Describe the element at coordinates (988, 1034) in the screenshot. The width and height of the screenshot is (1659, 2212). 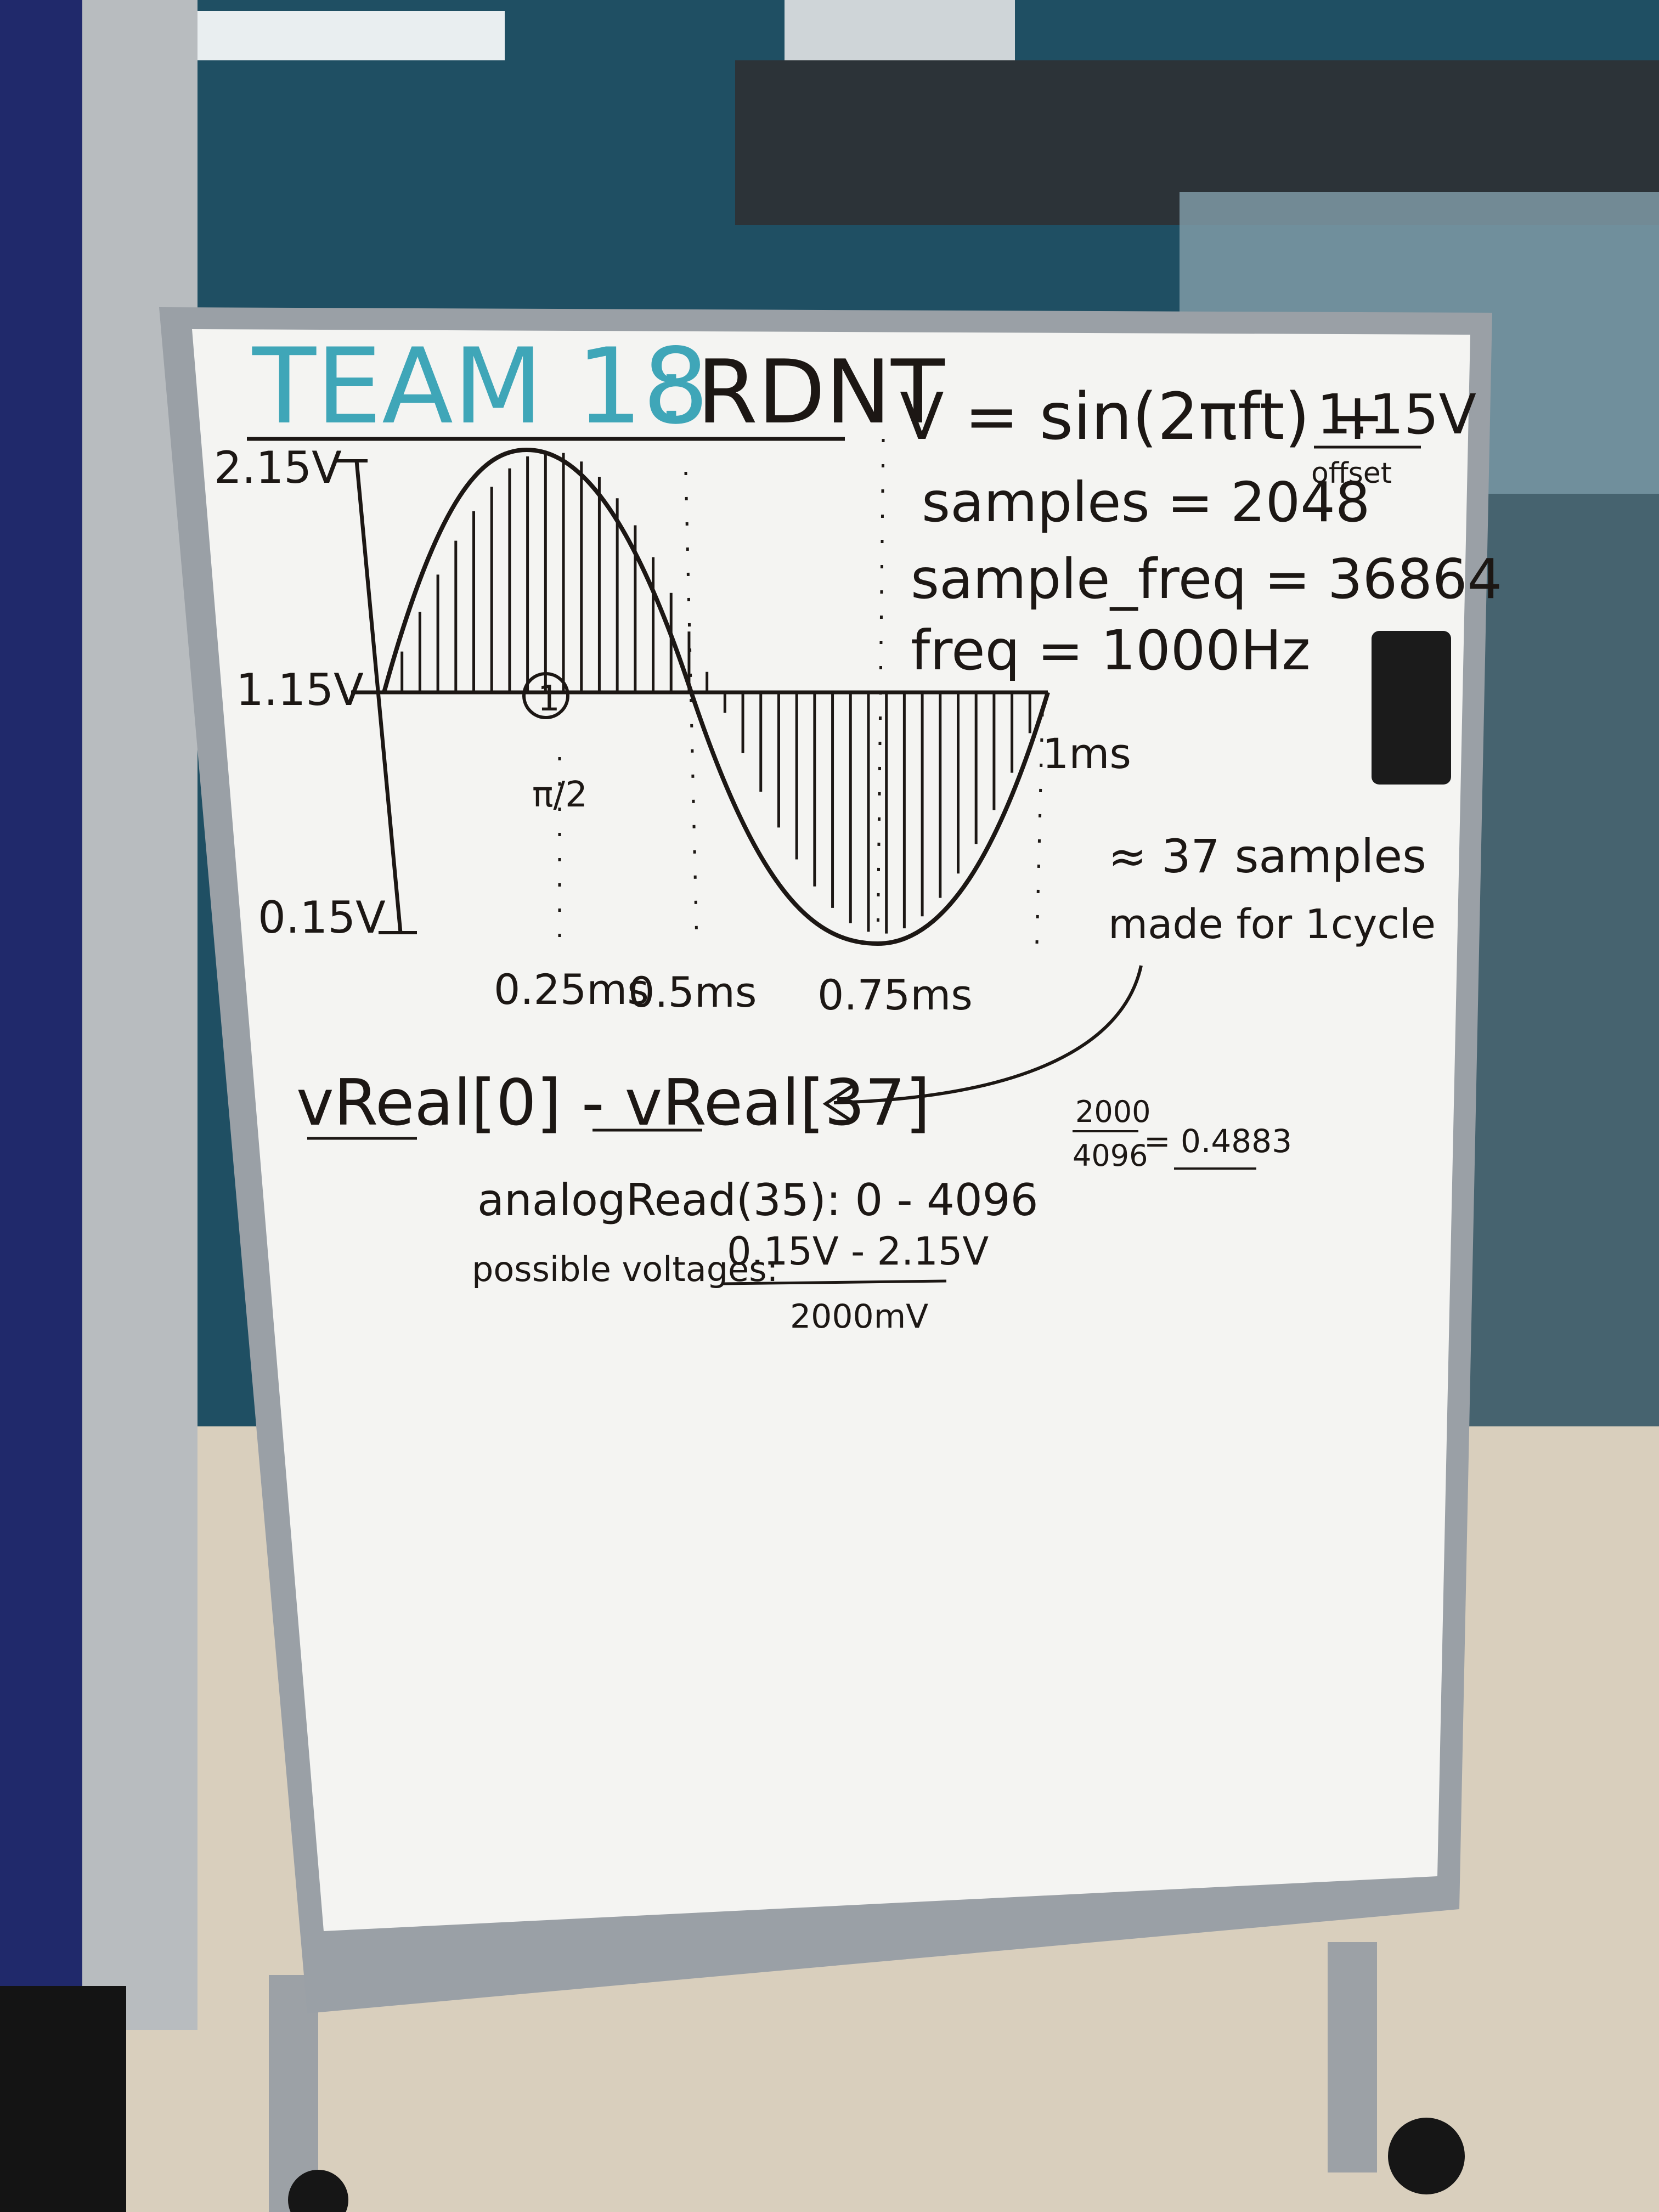
I see `note-arrow` at that location.